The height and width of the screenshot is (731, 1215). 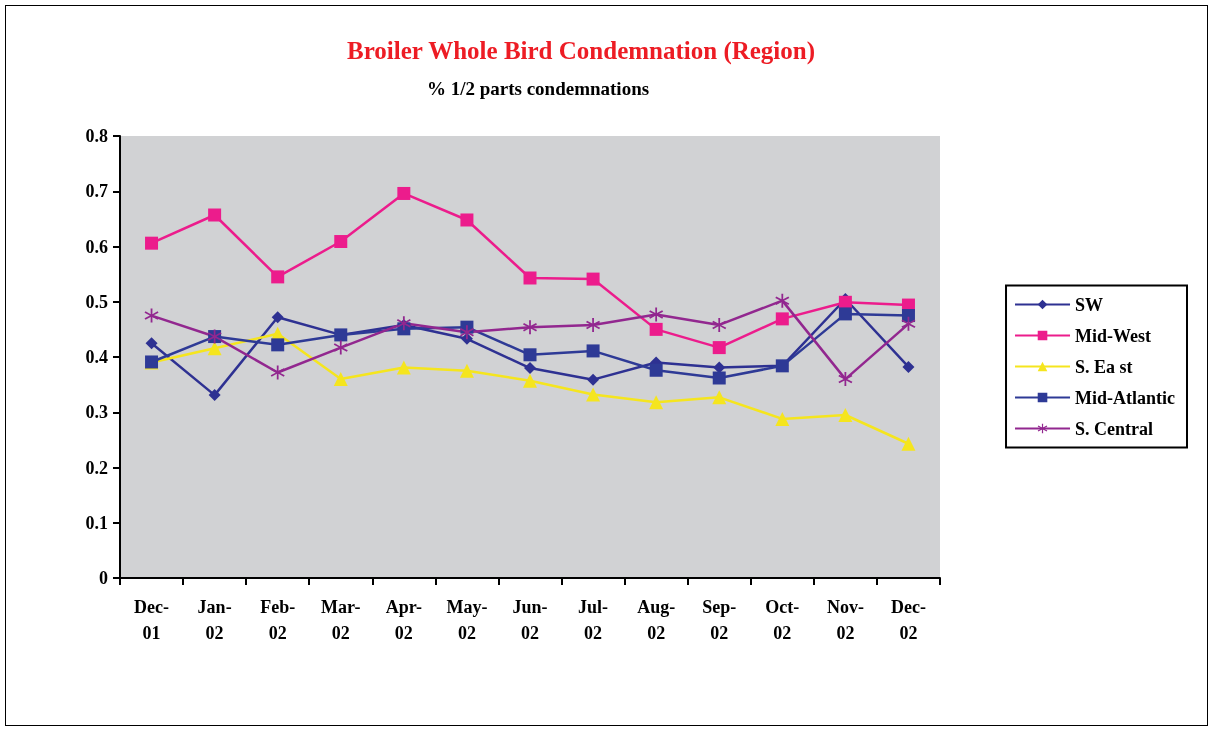 I want to click on x-tick-label: Apr-02, so click(x=404, y=620).